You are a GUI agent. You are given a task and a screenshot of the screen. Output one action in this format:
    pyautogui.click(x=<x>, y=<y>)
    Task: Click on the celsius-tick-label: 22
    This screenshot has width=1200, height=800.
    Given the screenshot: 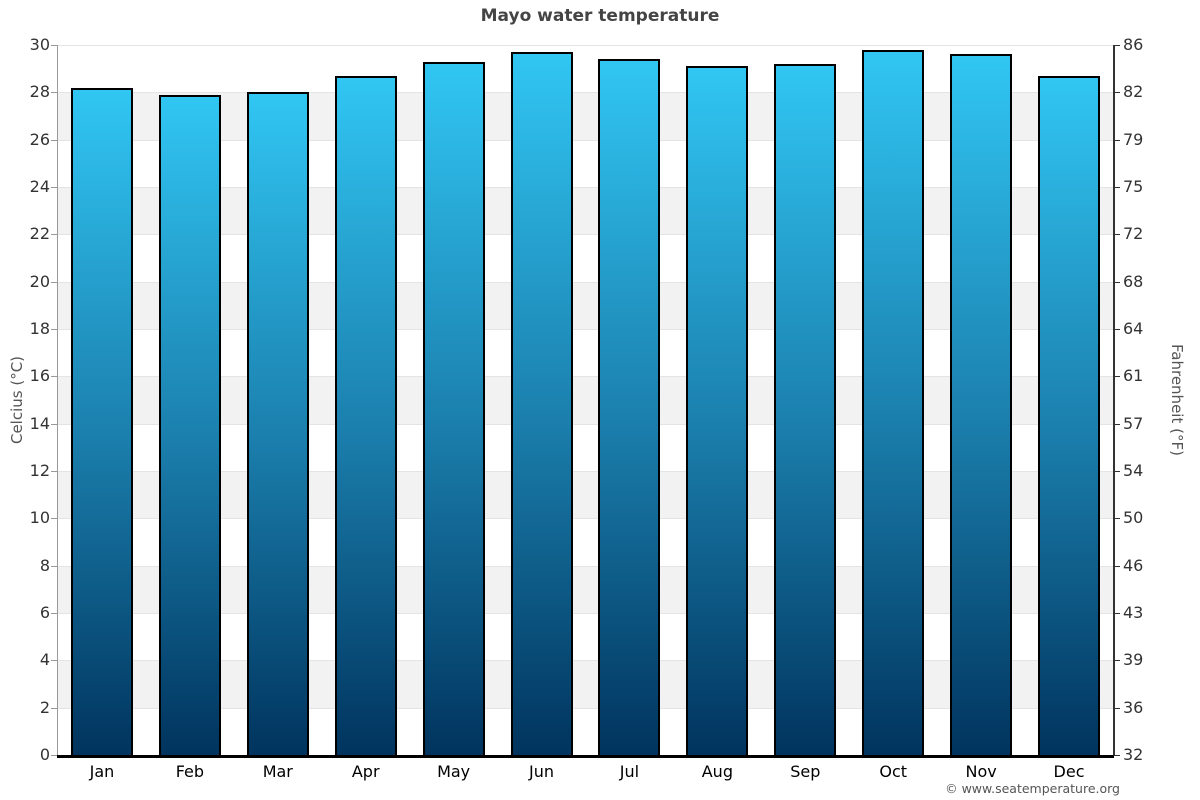 What is the action you would take?
    pyautogui.click(x=39, y=234)
    